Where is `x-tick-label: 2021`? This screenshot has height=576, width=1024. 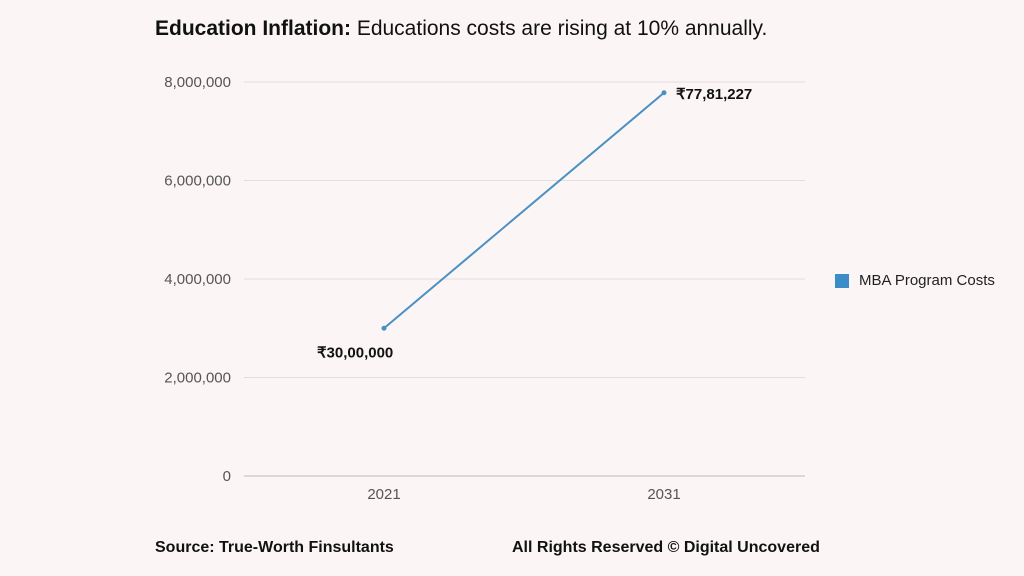 x-tick-label: 2021 is located at coordinates (383, 494).